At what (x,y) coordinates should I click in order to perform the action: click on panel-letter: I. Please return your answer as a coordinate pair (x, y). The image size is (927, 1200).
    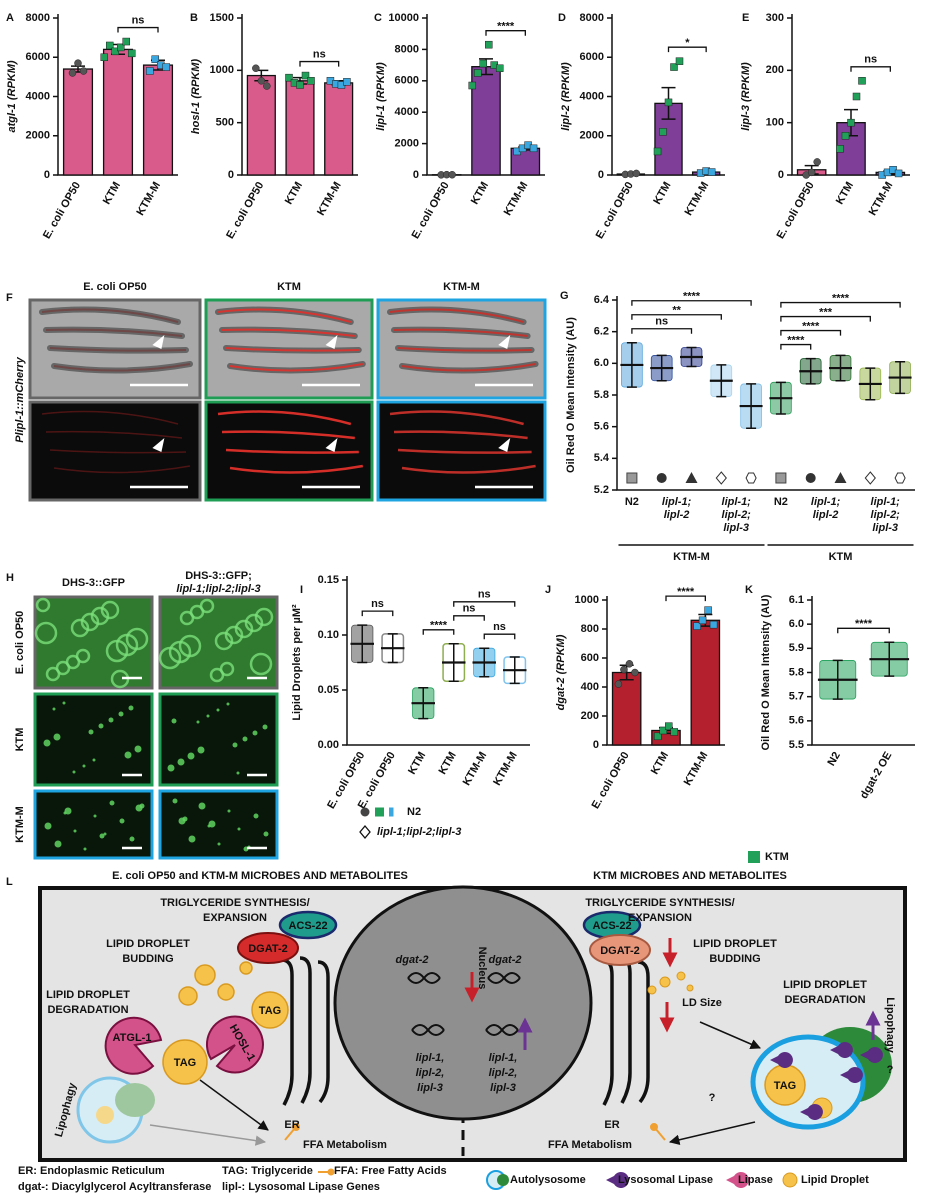
    Looking at the image, I should click on (301, 590).